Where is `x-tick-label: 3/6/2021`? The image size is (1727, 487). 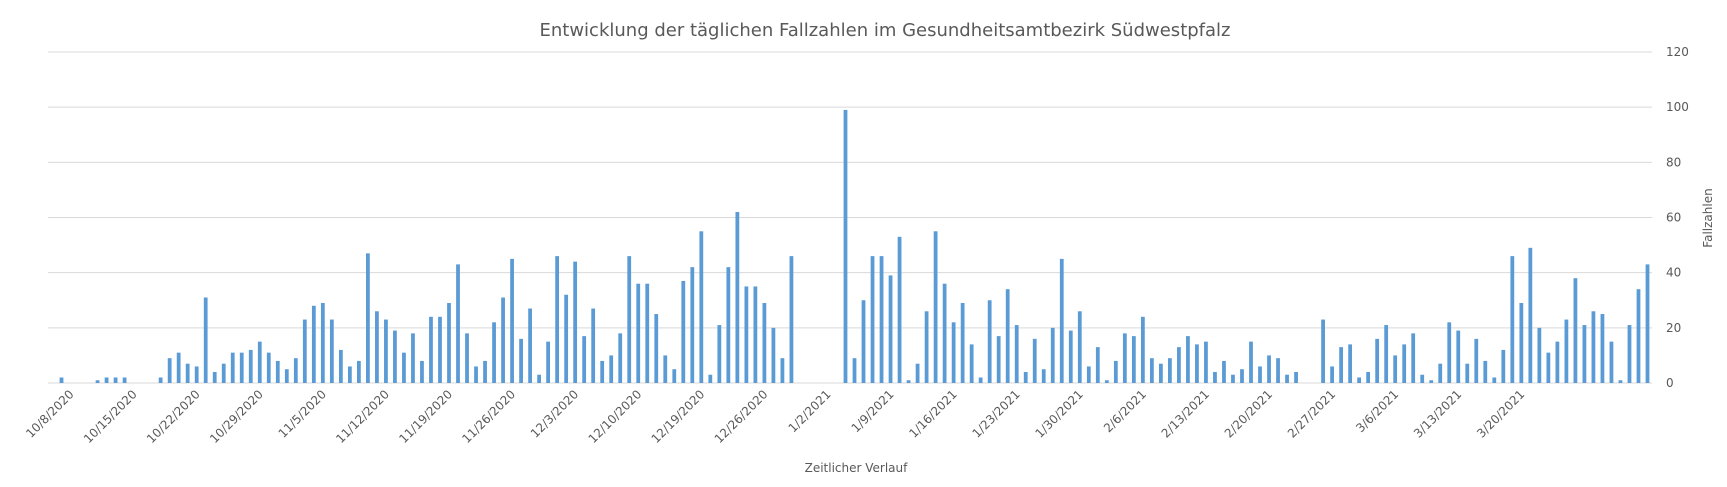
x-tick-label: 3/6/2021 is located at coordinates (1377, 411).